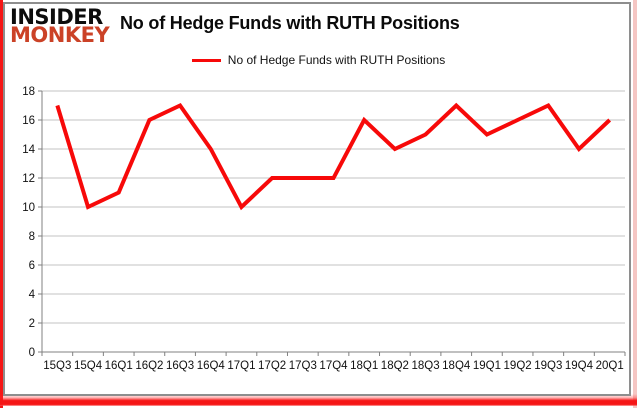 This screenshot has width=637, height=408. I want to click on red-border-left, so click(1, 204).